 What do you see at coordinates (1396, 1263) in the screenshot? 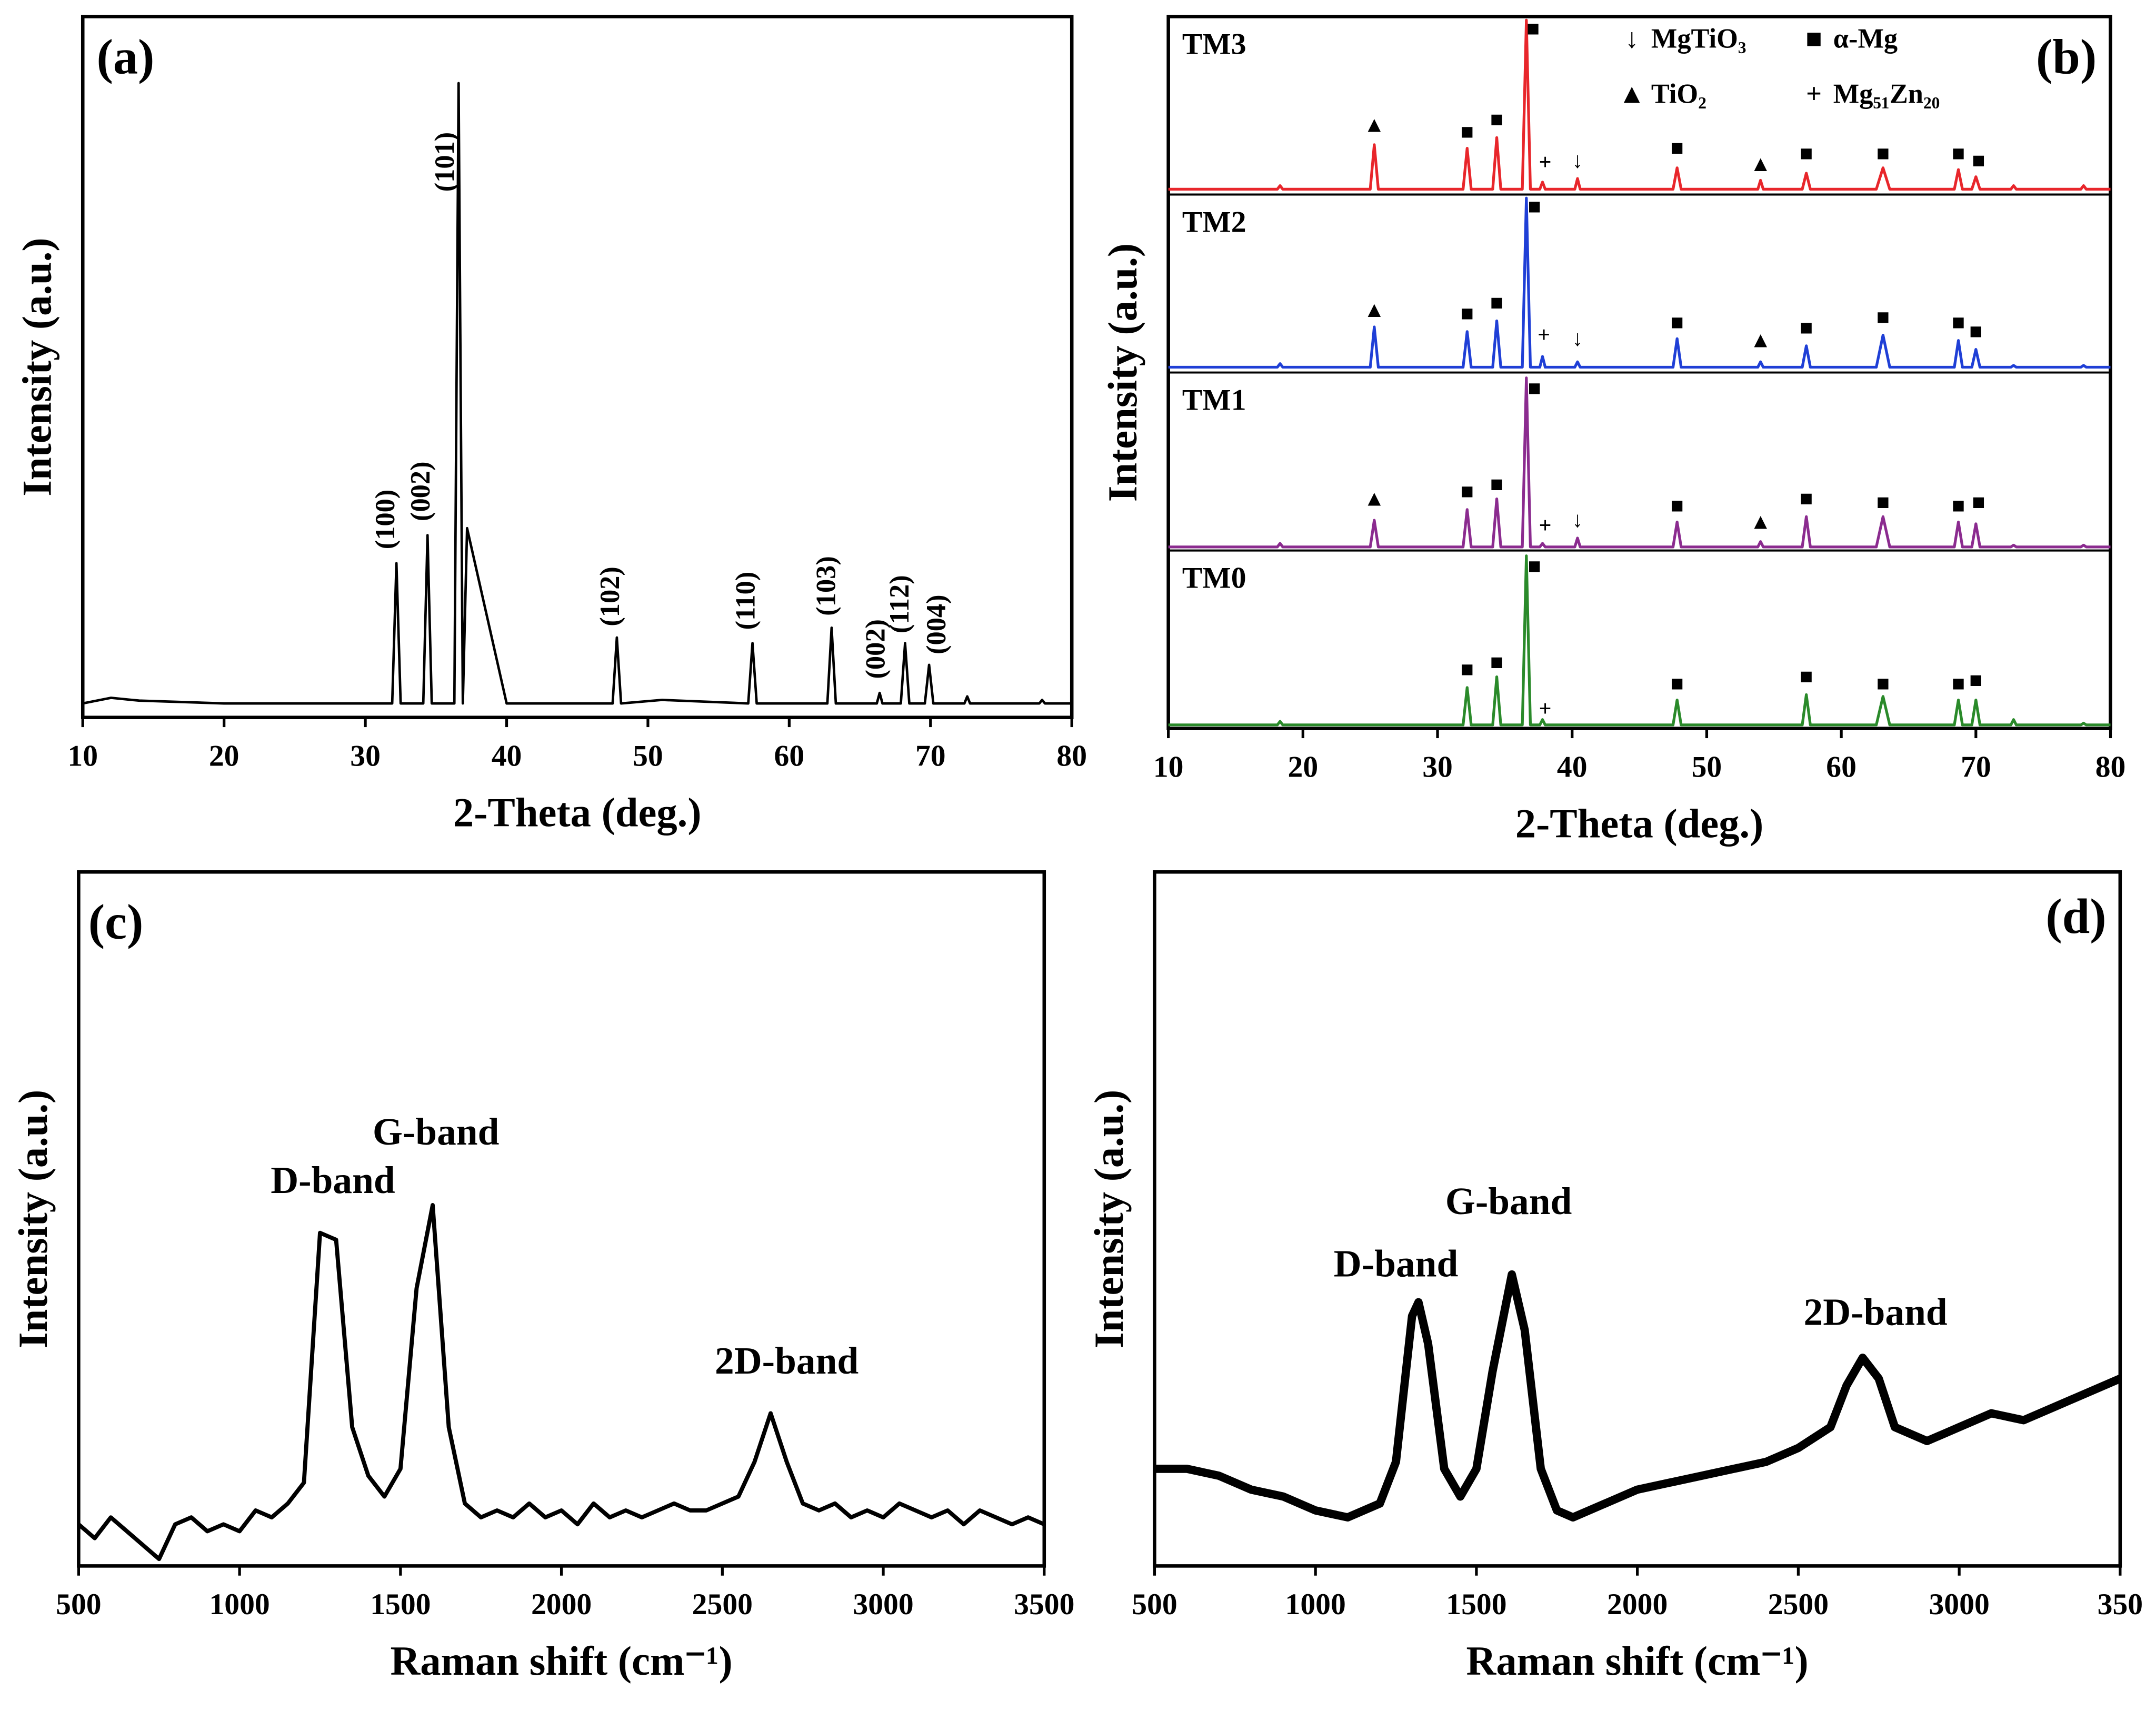
I see `peak-annotation: D-band` at bounding box center [1396, 1263].